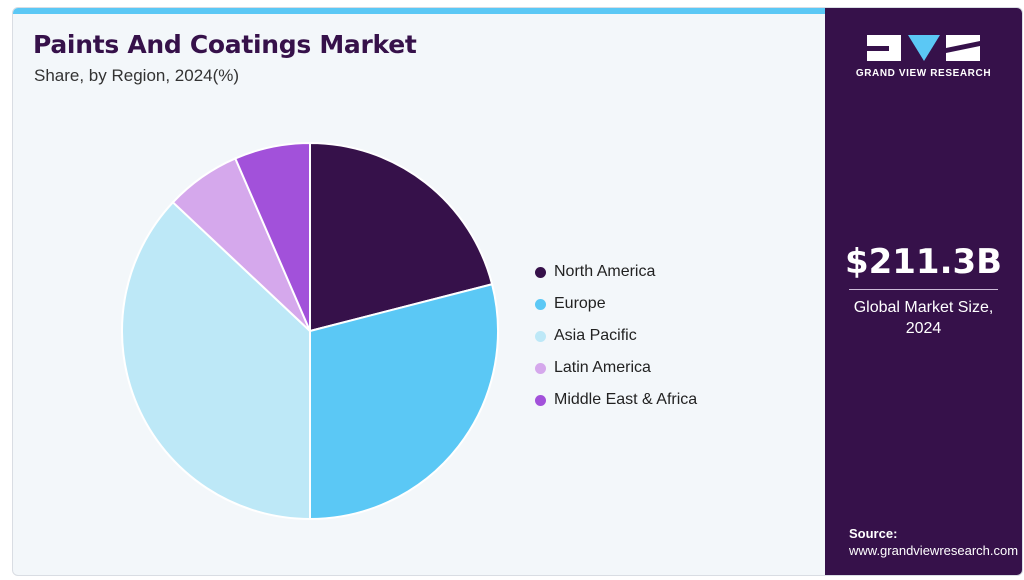 The image size is (1024, 580). What do you see at coordinates (602, 367) in the screenshot?
I see `legend-label: Latin America` at bounding box center [602, 367].